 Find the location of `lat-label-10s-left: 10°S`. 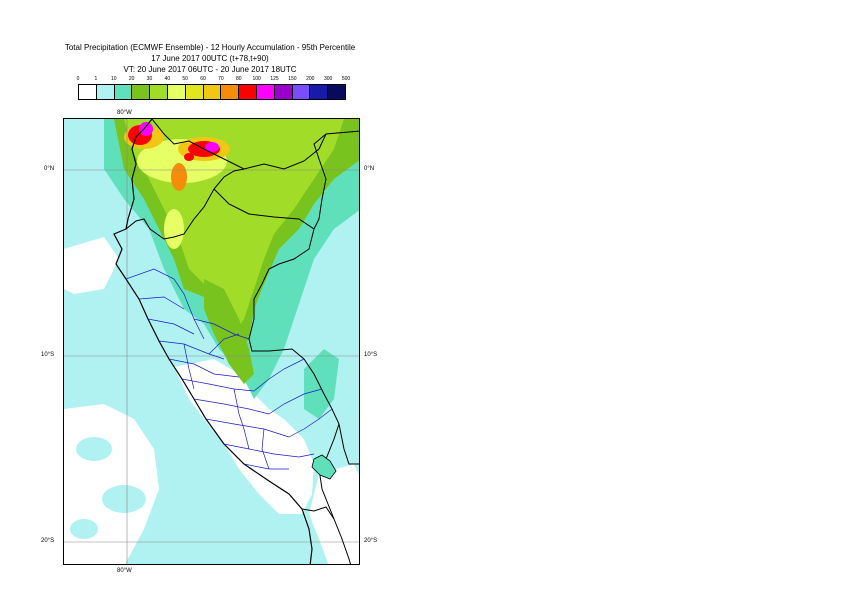

lat-label-10s-left: 10°S is located at coordinates (48, 355).